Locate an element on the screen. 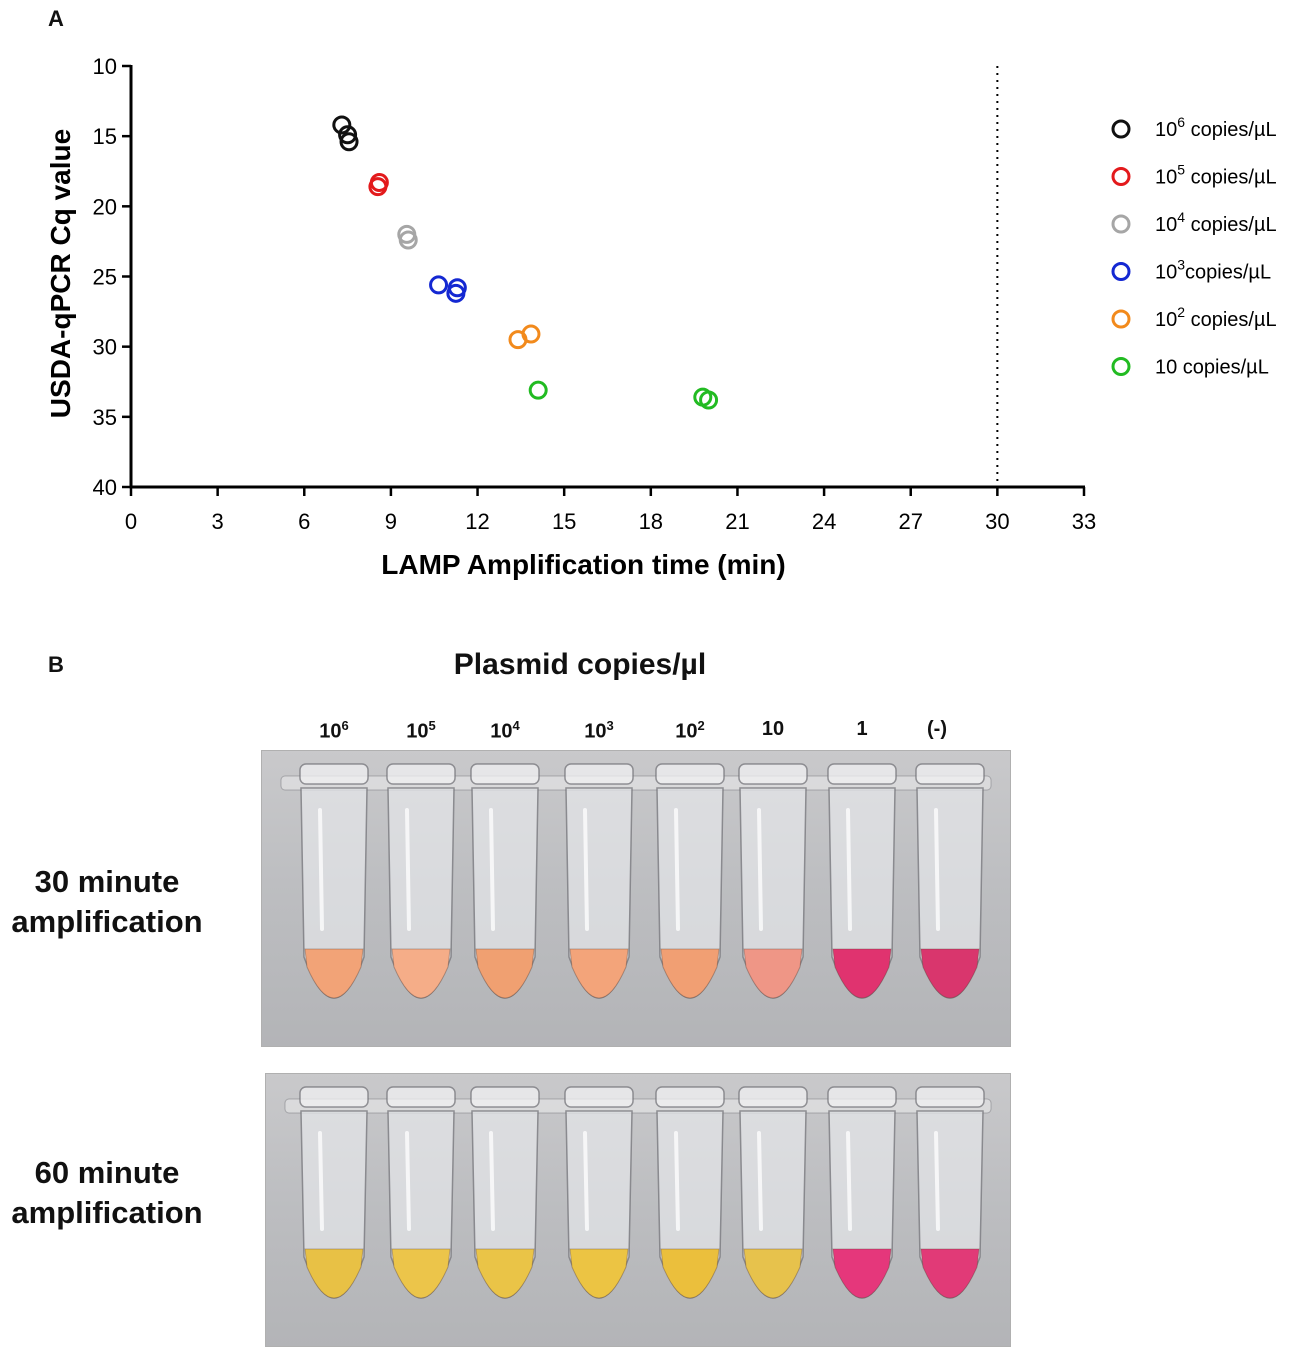 Image resolution: width=1299 pixels, height=1347 pixels. panel-a-label: A is located at coordinates (56, 18).